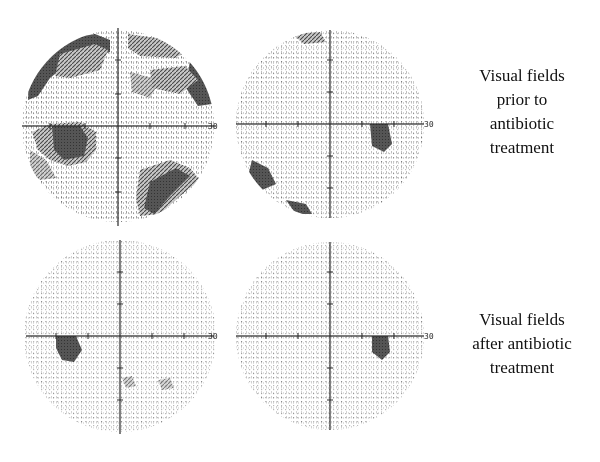  What do you see at coordinates (335, 124) in the screenshot?
I see `field-prior-right: 30` at bounding box center [335, 124].